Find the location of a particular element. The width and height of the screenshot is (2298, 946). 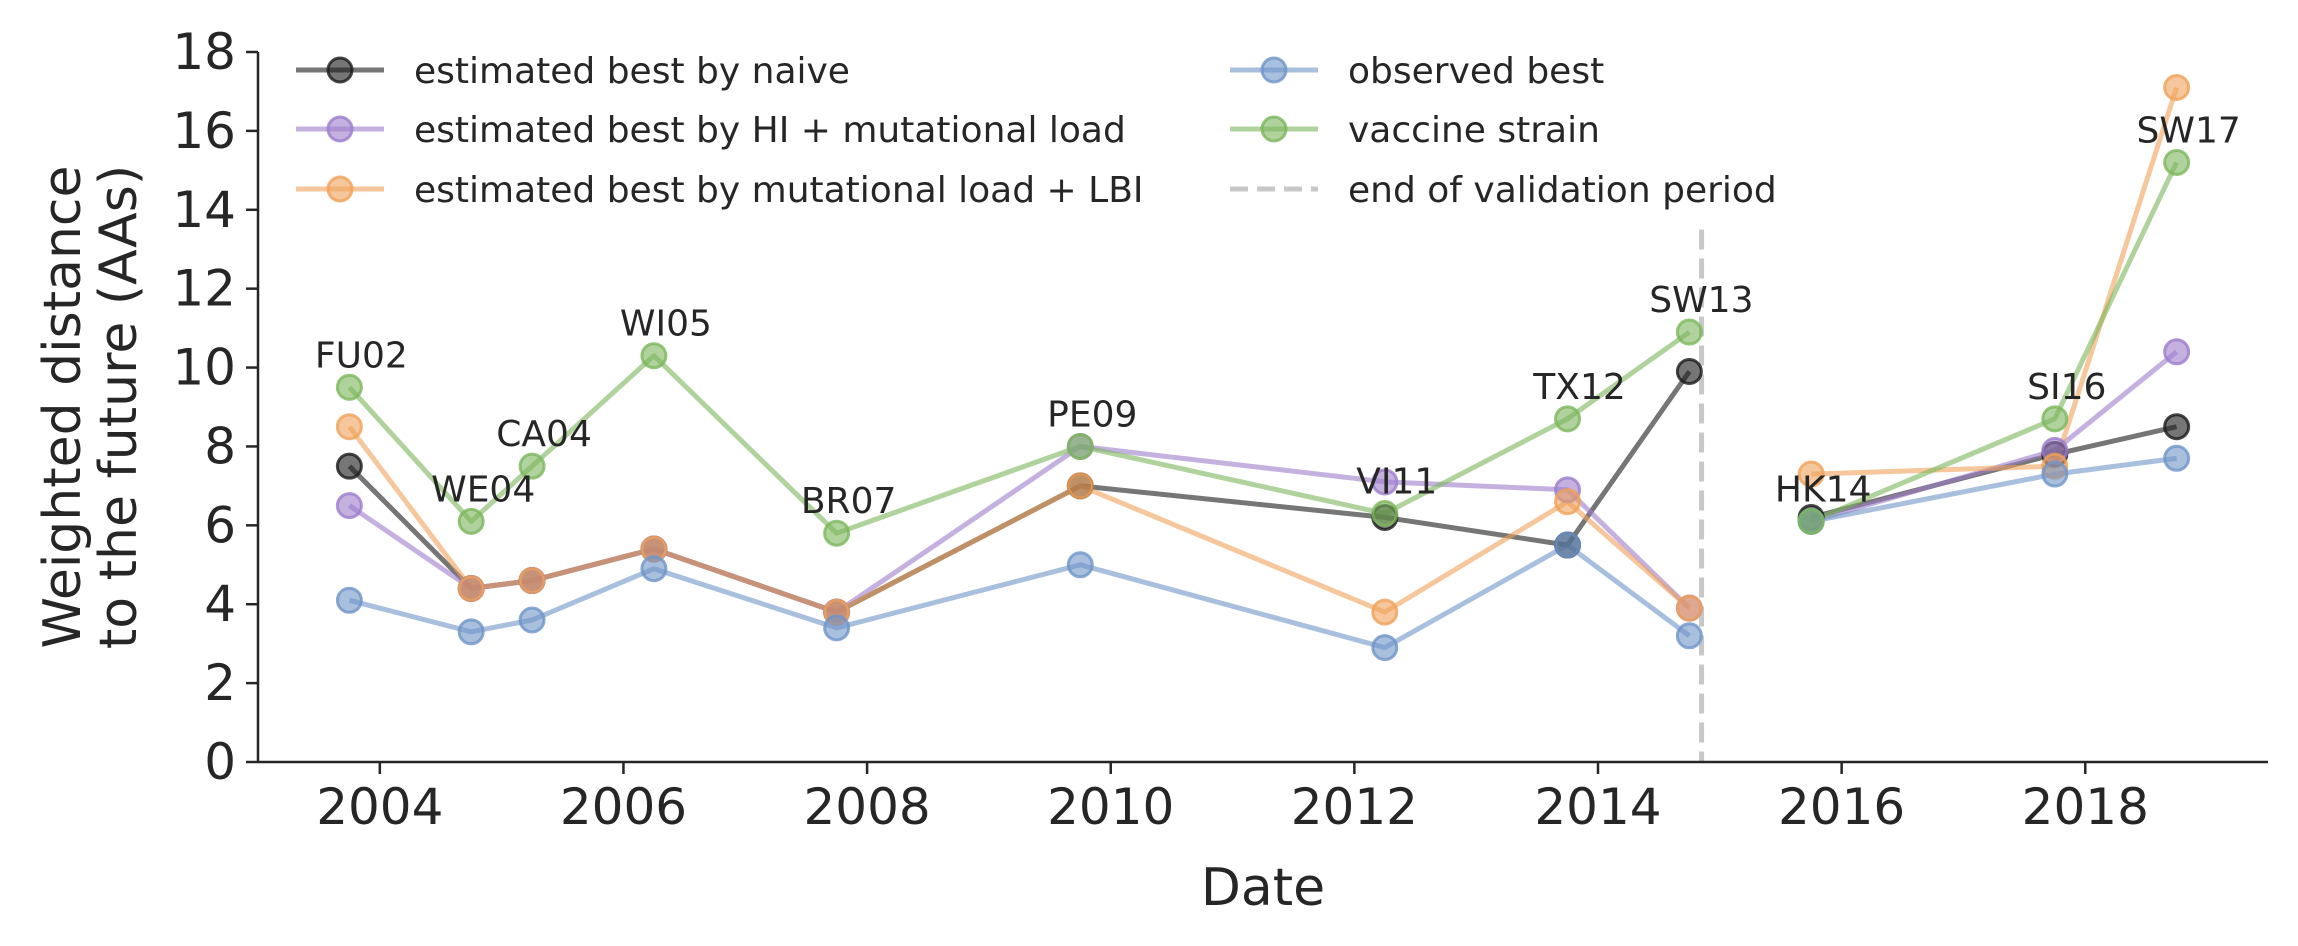

legend-entry-naive: estimated best by naive is located at coordinates (573, 71).